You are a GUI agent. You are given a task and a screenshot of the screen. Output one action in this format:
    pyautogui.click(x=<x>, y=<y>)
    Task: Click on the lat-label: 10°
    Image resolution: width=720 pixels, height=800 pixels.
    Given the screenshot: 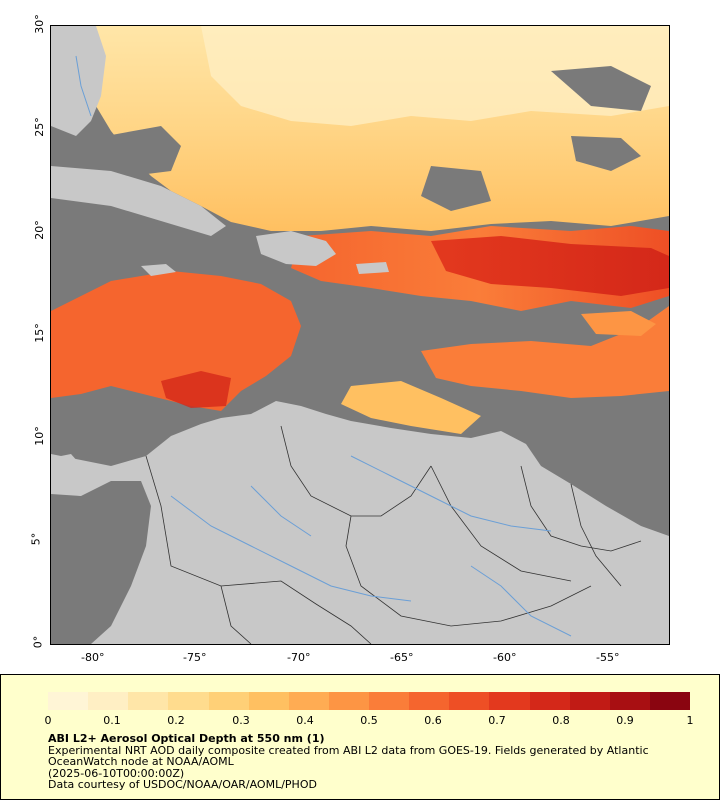 What is the action you would take?
    pyautogui.click(x=39, y=436)
    